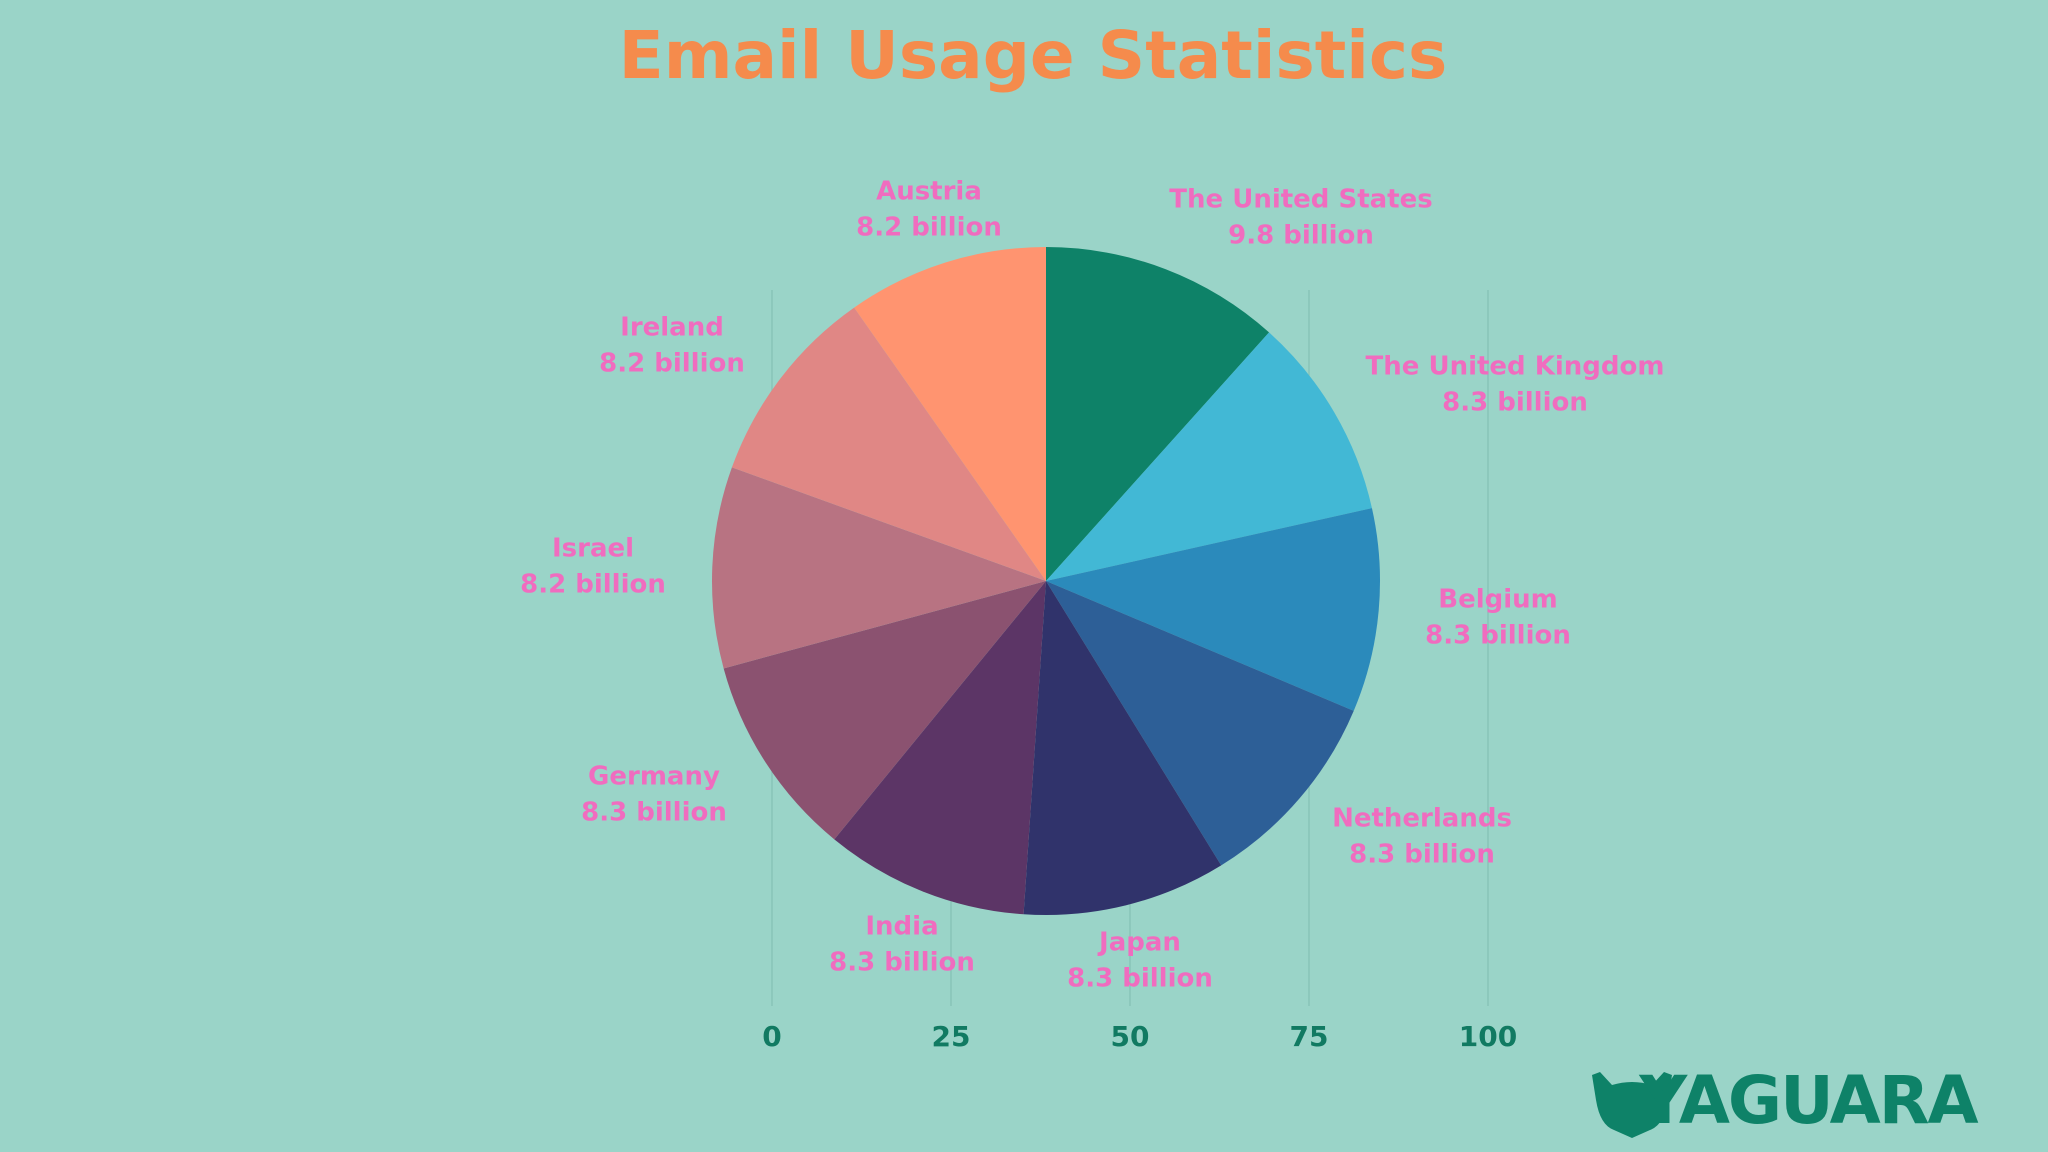 This screenshot has width=2048, height=1152. What do you see at coordinates (1422, 819) in the screenshot?
I see `slice-label: Netherlands` at bounding box center [1422, 819].